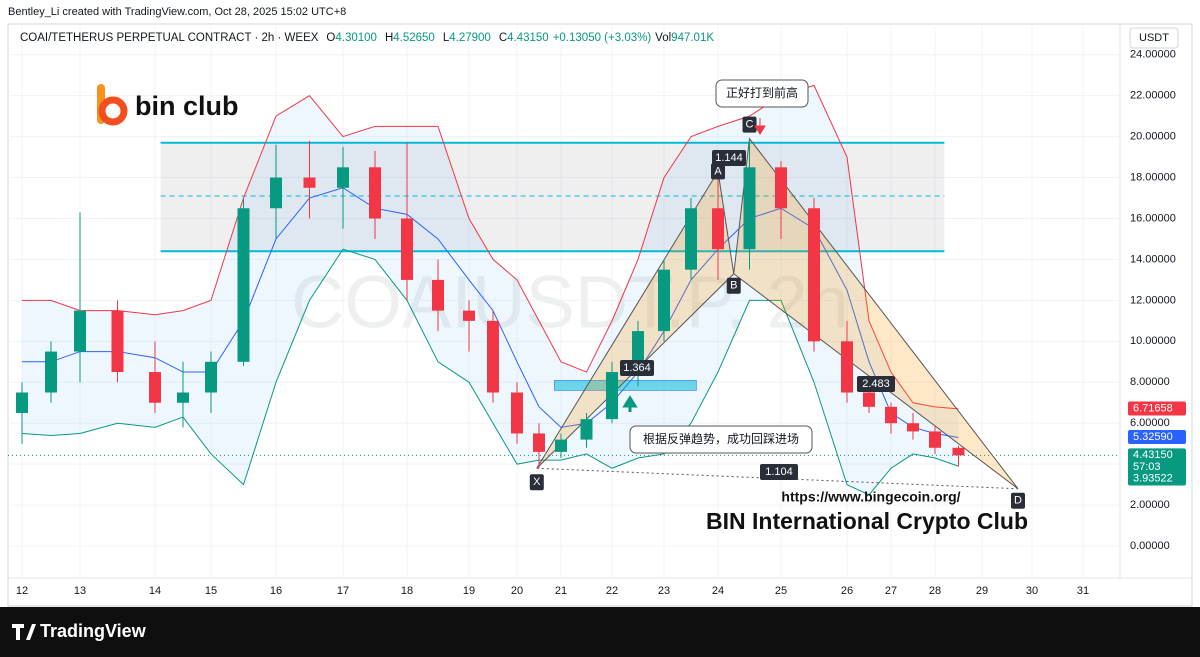  What do you see at coordinates (168, 105) in the screenshot?
I see `logo: bin club` at bounding box center [168, 105].